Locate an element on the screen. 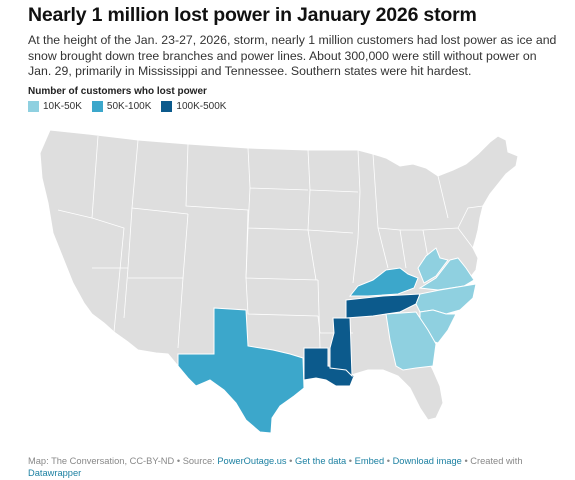 Image resolution: width=575 pixels, height=480 pixels. credit: Map: The Conversation, CC-BY-ND is located at coordinates (101, 461).